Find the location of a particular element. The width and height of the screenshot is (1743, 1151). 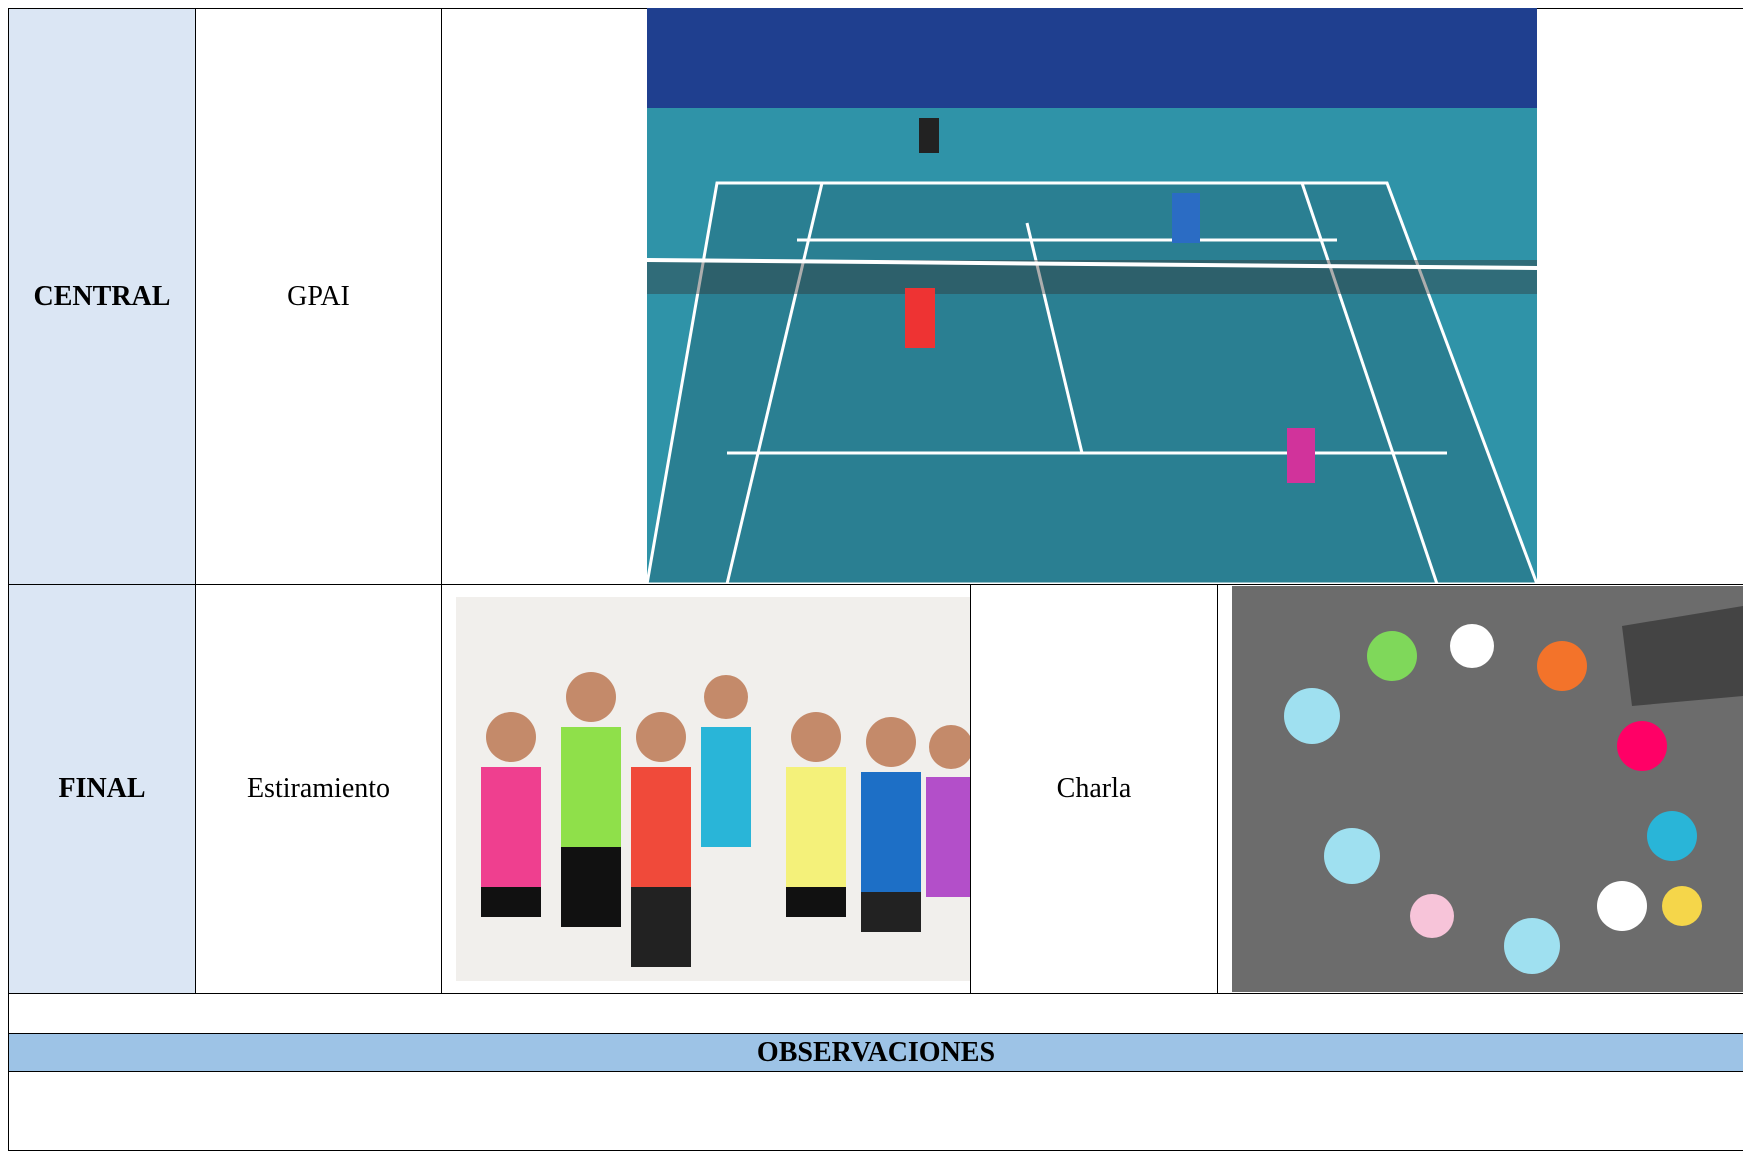

cell: CENTRAL is located at coordinates (102, 296).